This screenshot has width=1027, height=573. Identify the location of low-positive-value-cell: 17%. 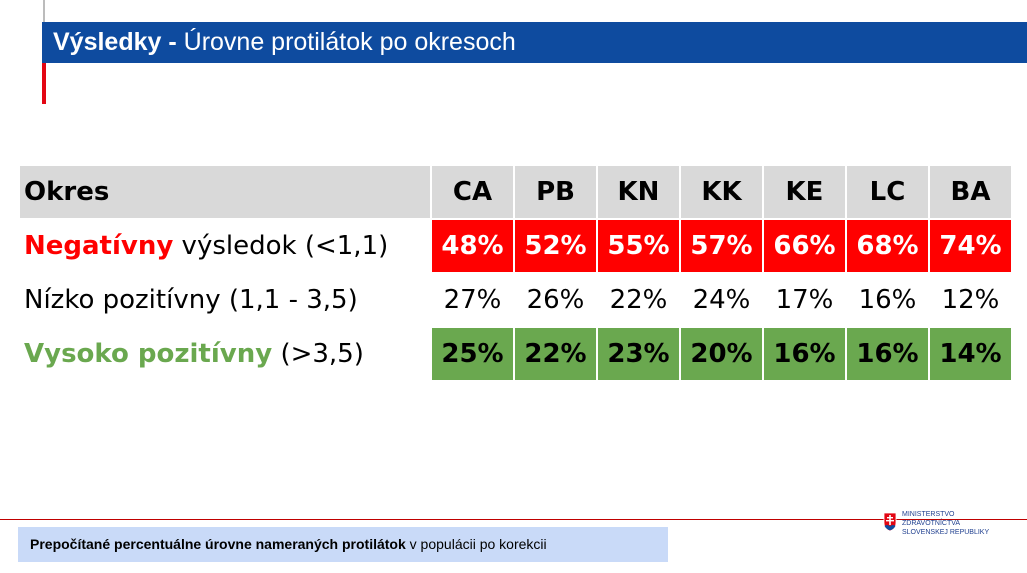
(804, 300).